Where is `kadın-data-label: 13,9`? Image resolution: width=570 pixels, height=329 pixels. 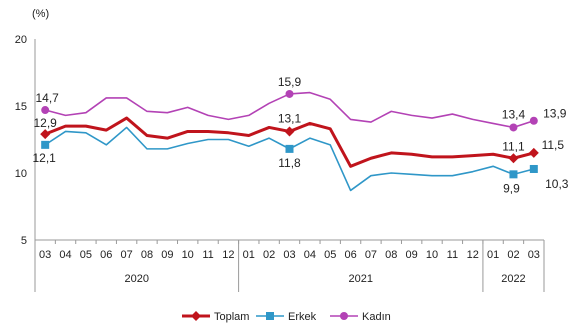 kadın-data-label: 13,9 is located at coordinates (555, 114).